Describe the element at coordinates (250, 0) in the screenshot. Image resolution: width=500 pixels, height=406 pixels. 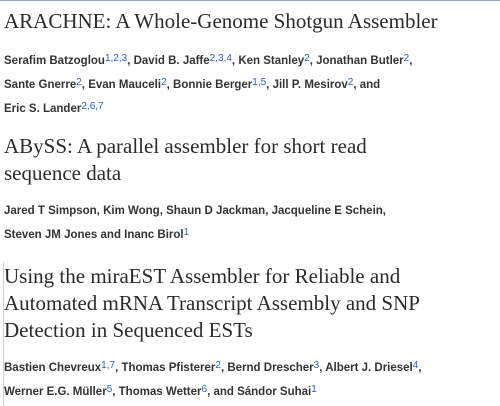
I see `top-border` at that location.